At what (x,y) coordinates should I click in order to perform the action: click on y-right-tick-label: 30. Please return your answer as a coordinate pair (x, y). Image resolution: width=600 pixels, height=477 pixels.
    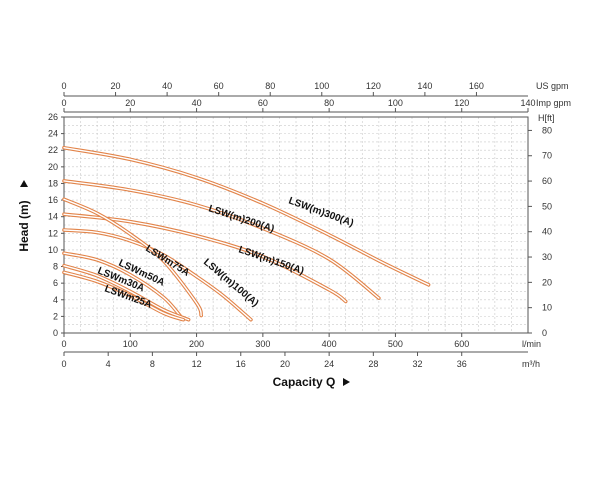
    Looking at the image, I should click on (547, 257).